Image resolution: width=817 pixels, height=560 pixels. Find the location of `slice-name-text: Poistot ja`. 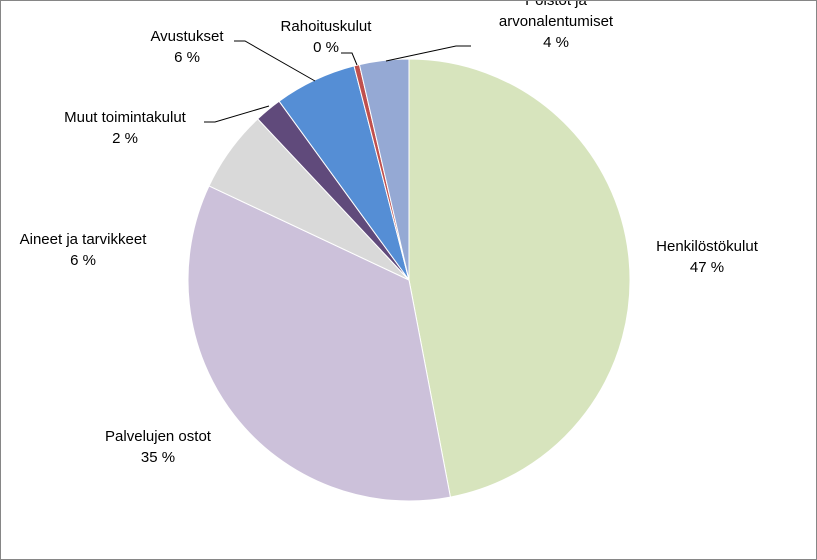

slice-name-text: Poistot ja is located at coordinates (556, 5).